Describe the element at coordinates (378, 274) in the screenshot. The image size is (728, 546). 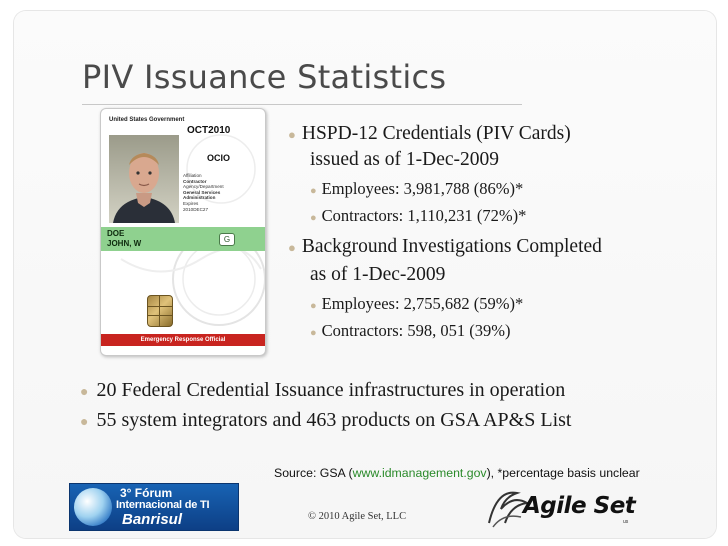
I see `bullet-bi-line2: as of 1-Dec-2009` at that location.